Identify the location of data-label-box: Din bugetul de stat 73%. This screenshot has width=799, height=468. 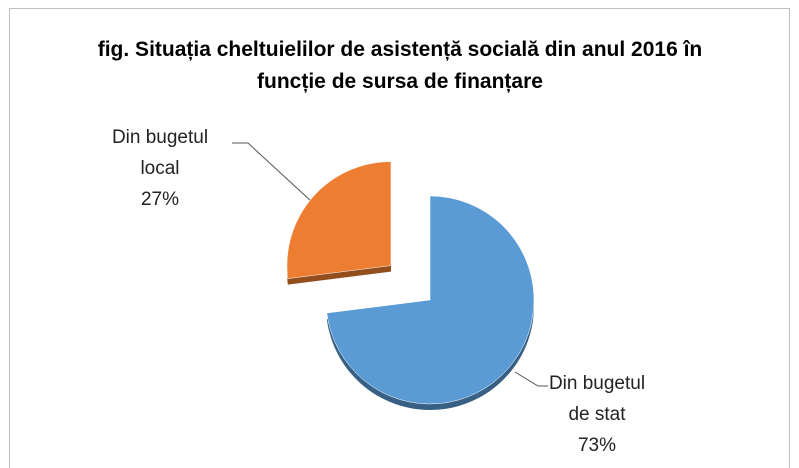
(597, 414).